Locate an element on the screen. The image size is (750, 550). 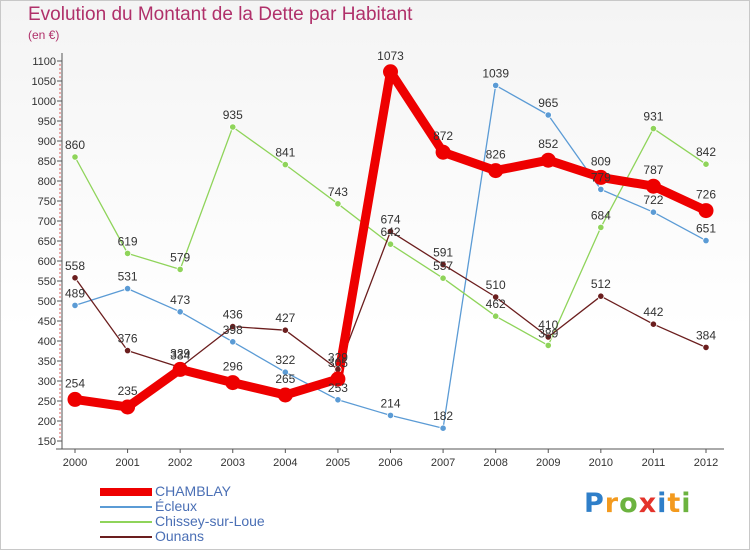
y-tick-label: 150 is located at coordinates (47, 442).